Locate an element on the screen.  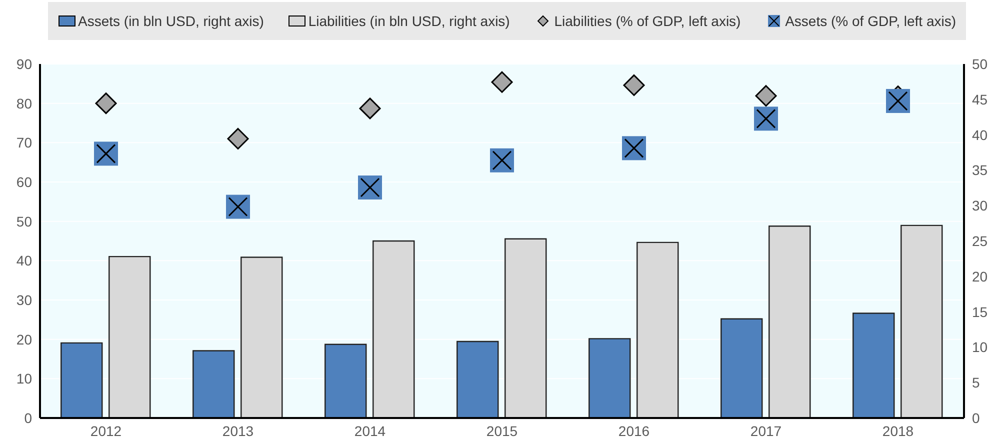
x-tick-label: 2012 is located at coordinates (106, 430).